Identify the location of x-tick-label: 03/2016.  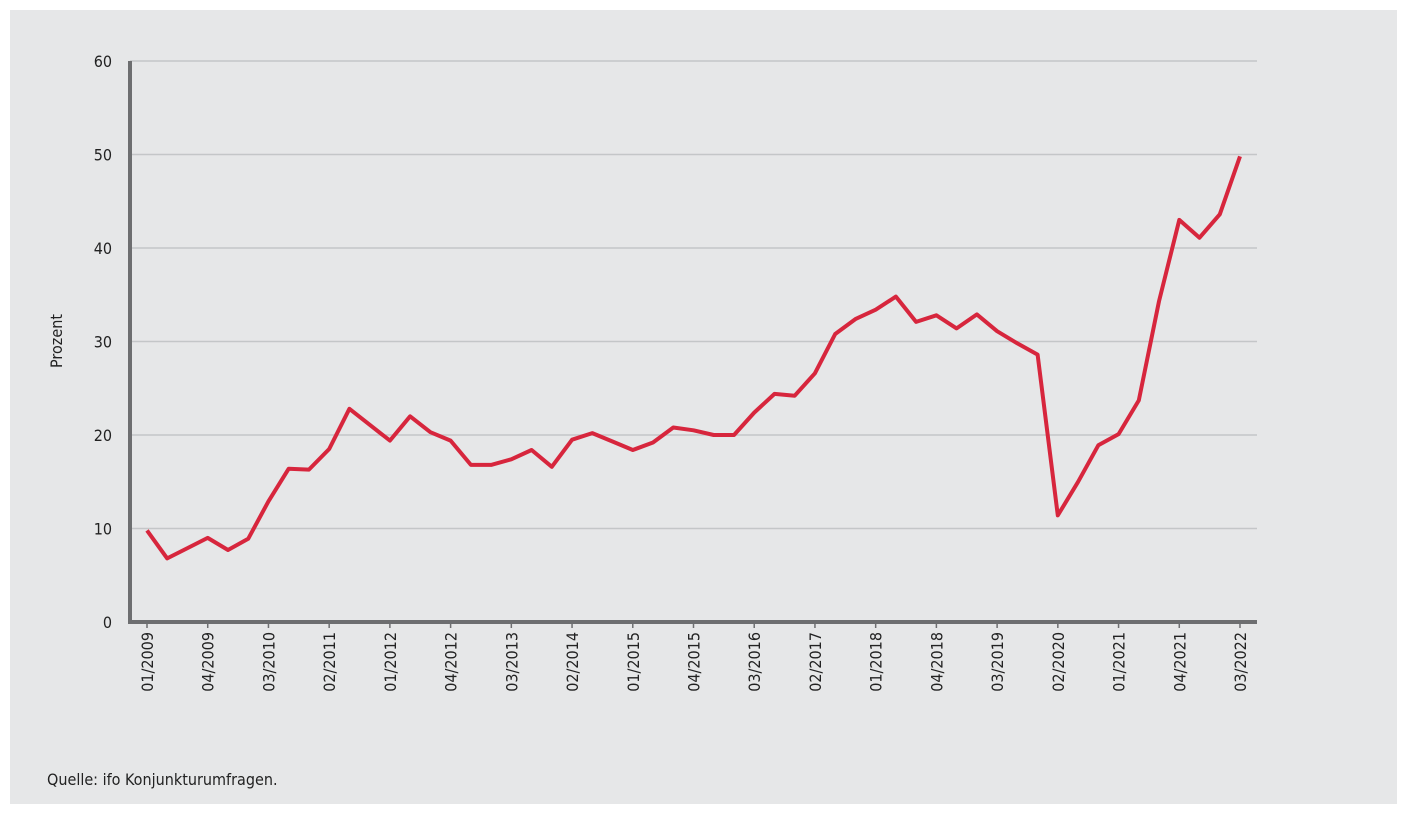
(754, 662).